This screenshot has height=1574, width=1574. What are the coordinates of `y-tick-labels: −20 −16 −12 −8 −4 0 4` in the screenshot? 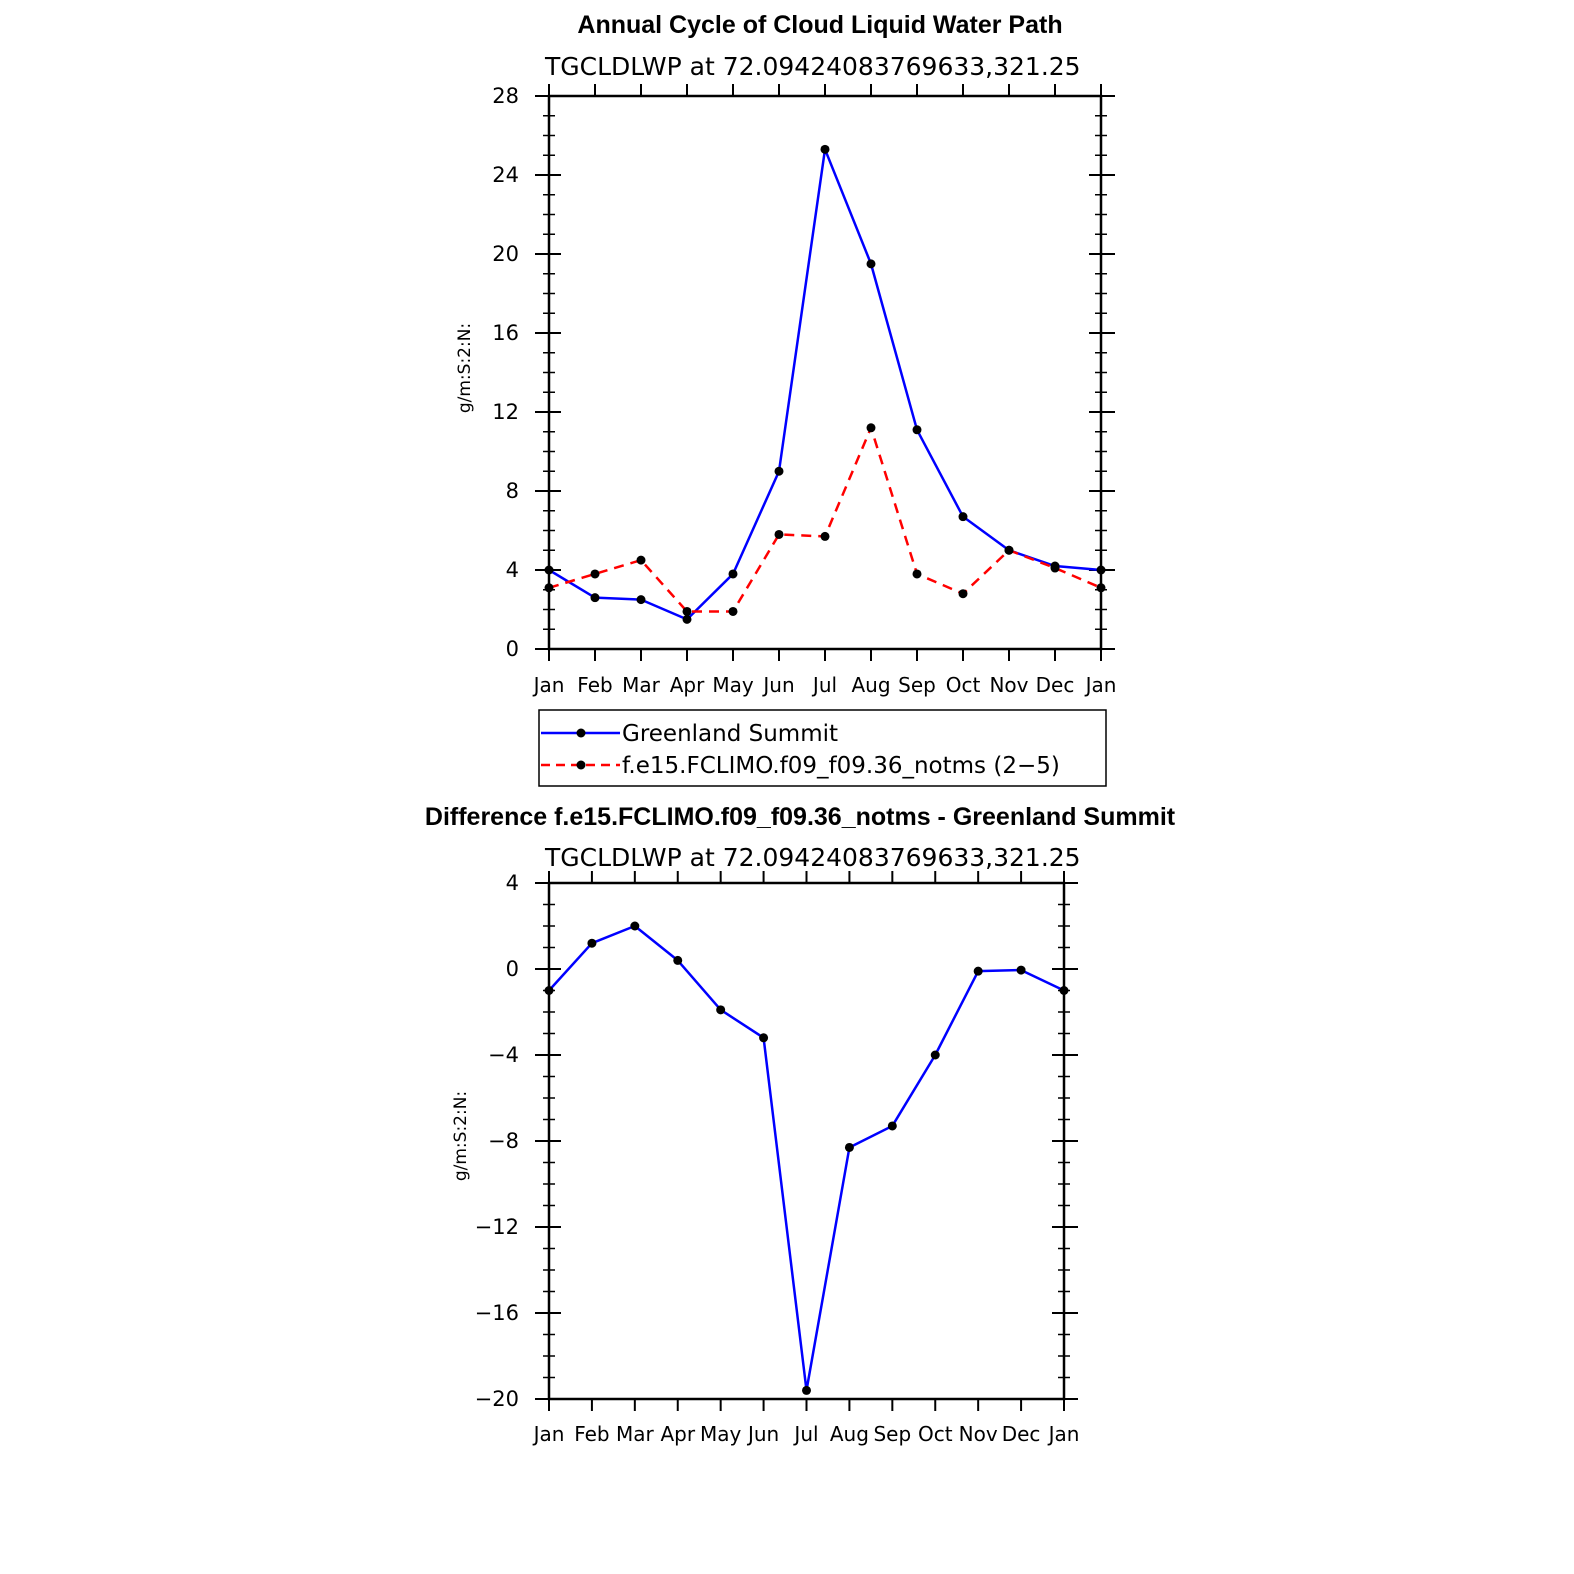 It's located at (497, 1141).